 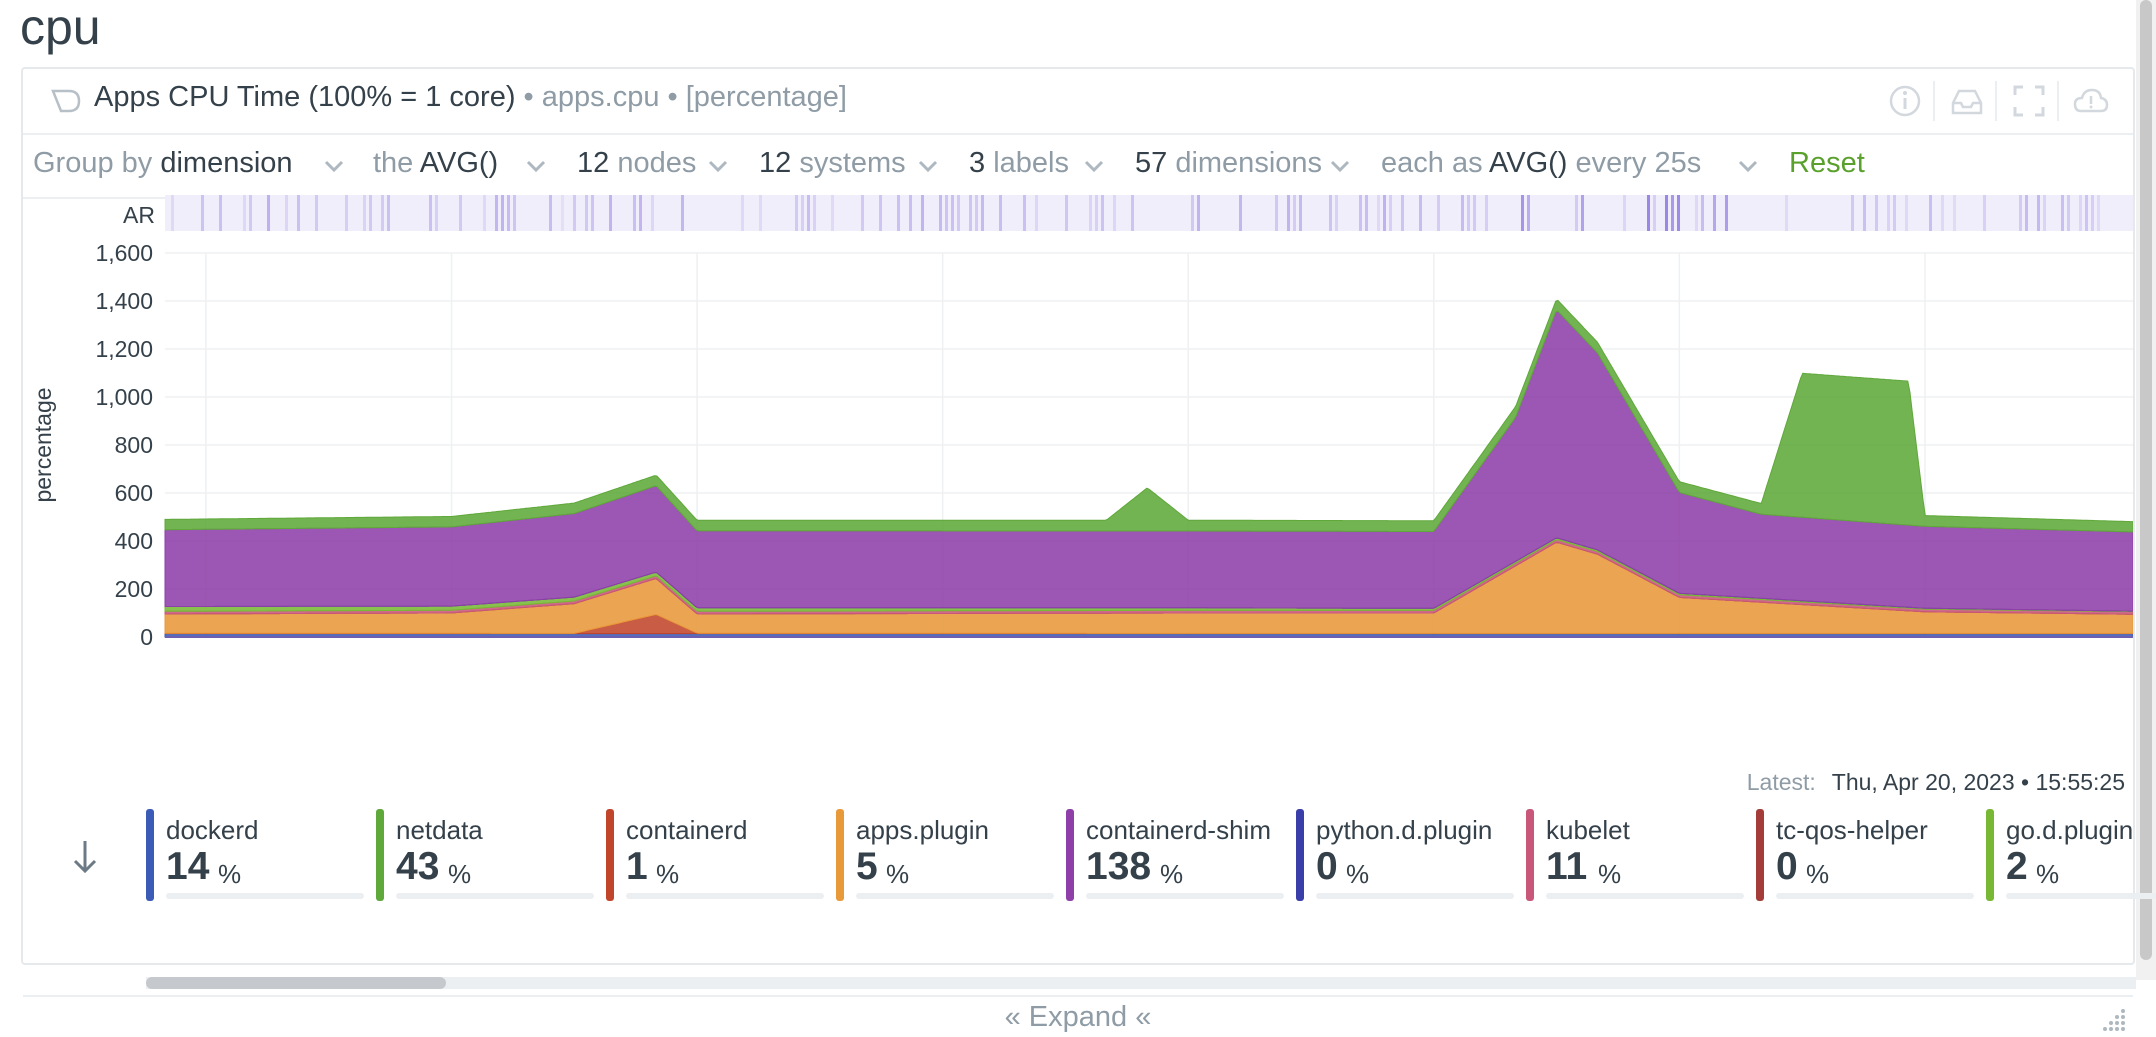 What do you see at coordinates (485, 855) in the screenshot?
I see `legend-item-netdata: netdata 43%` at bounding box center [485, 855].